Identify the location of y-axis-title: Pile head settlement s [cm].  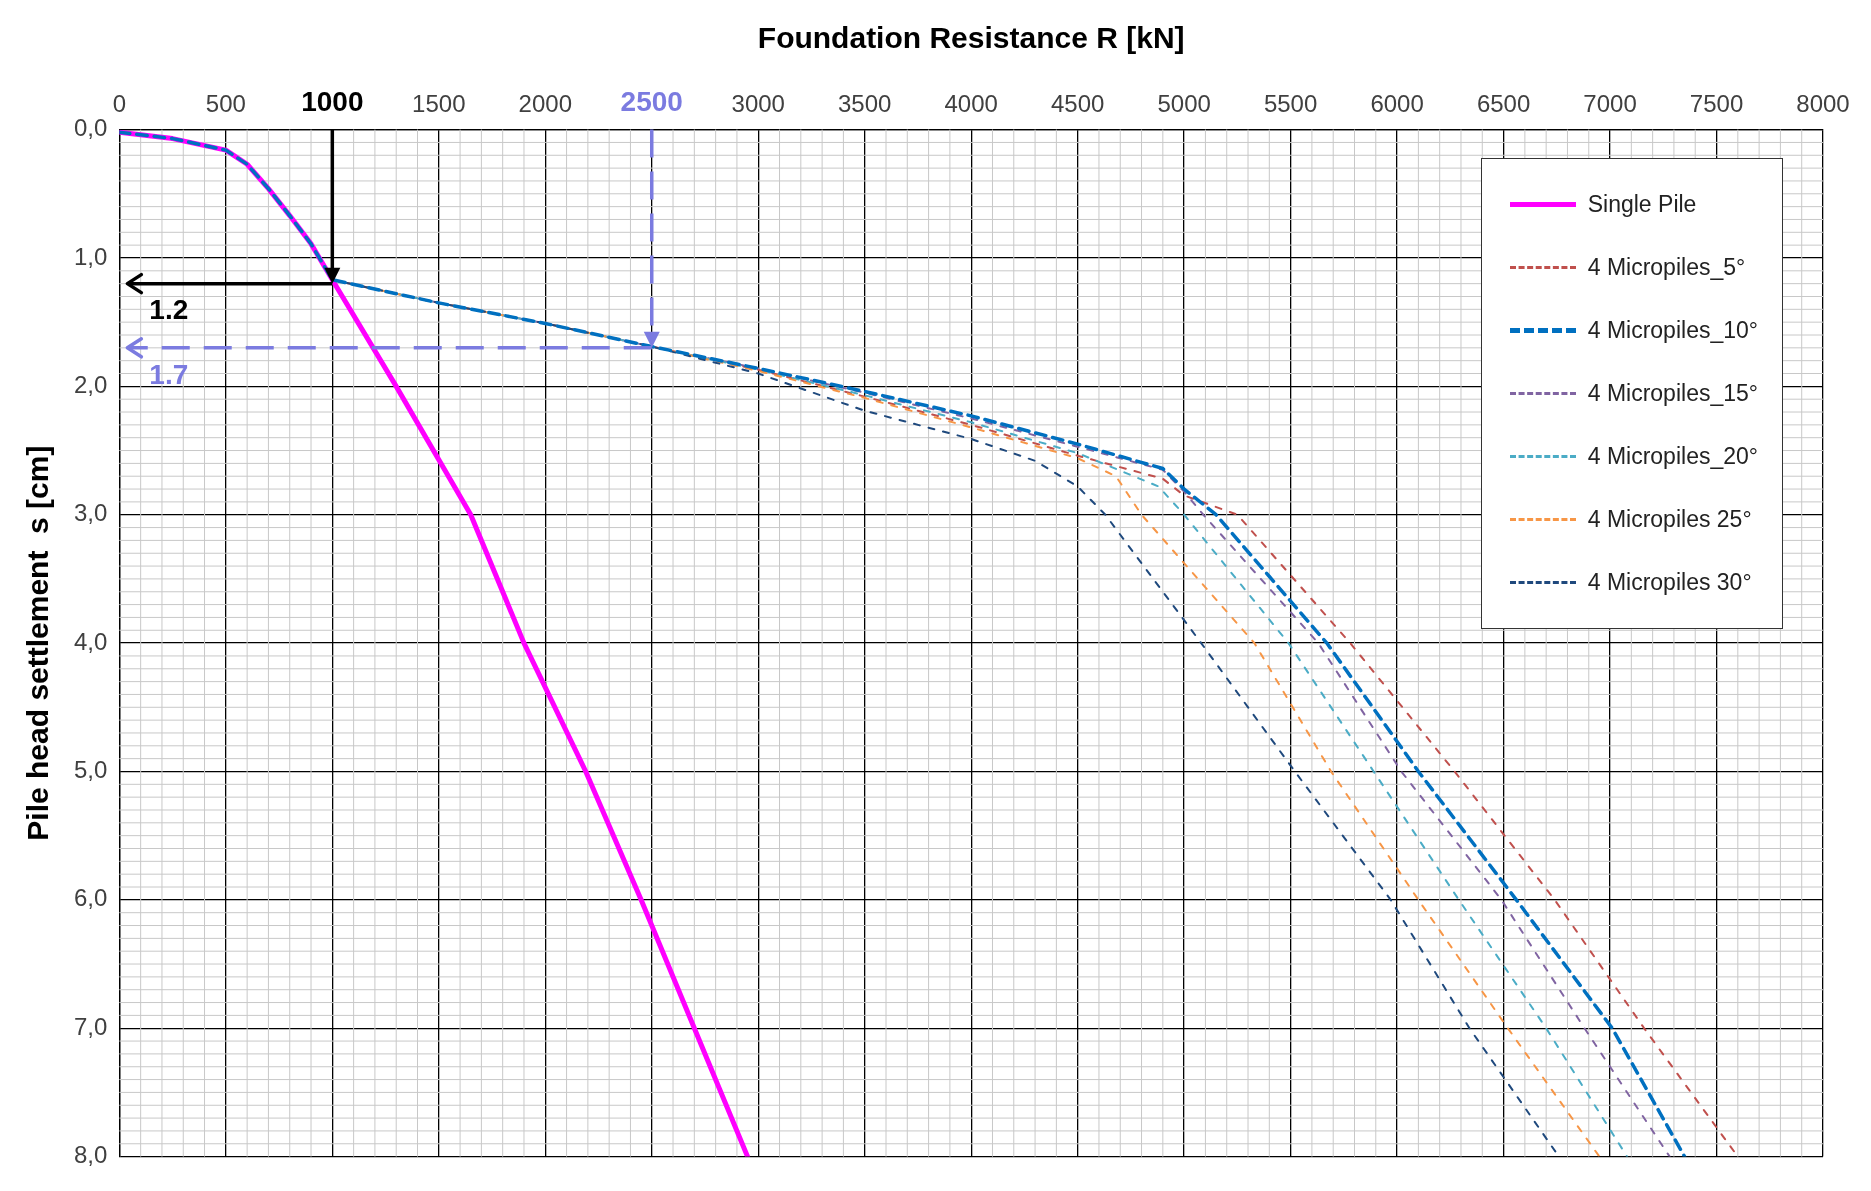
(38, 643).